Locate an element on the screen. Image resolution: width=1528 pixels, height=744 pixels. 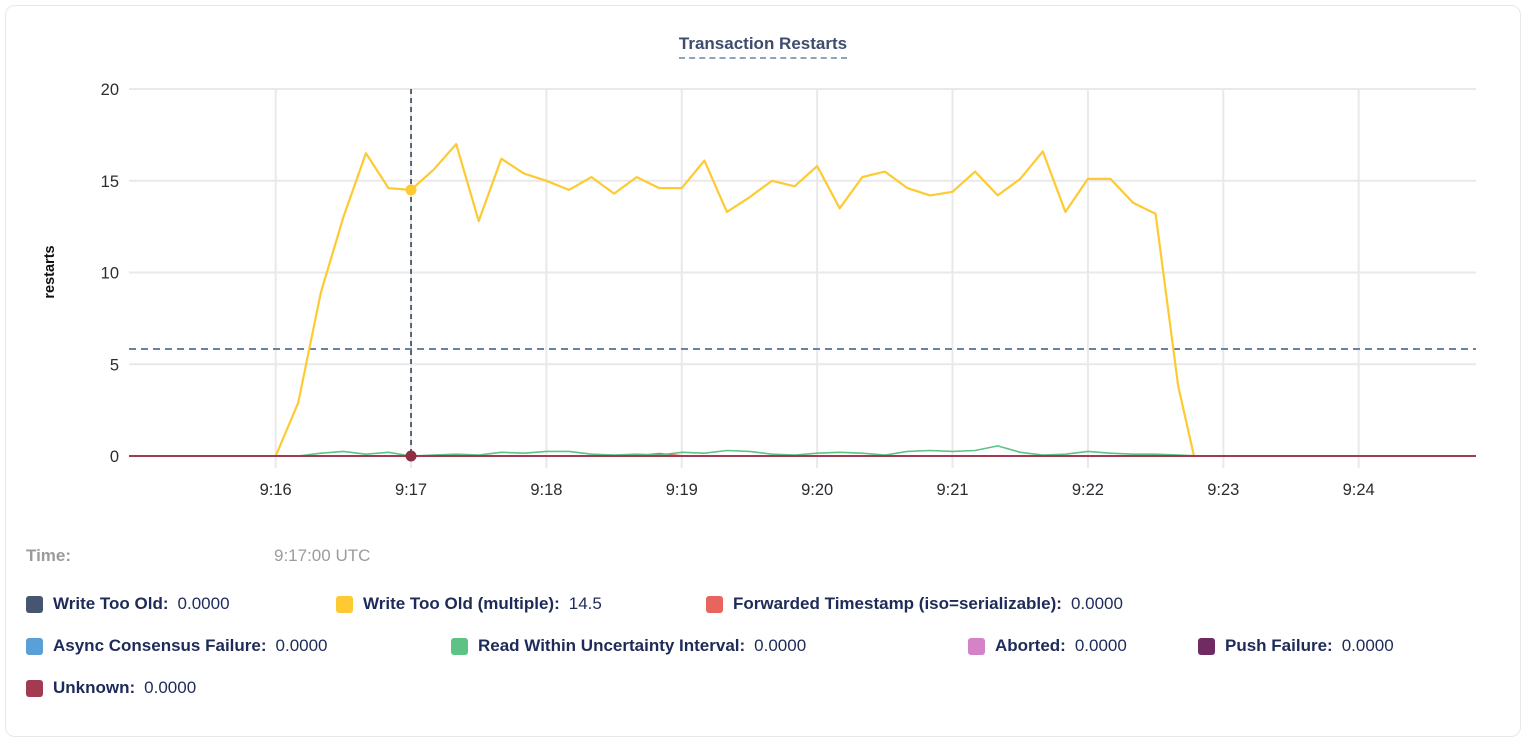
legend-item-aborted: Aborted: 0.0000 is located at coordinates (1083, 646).